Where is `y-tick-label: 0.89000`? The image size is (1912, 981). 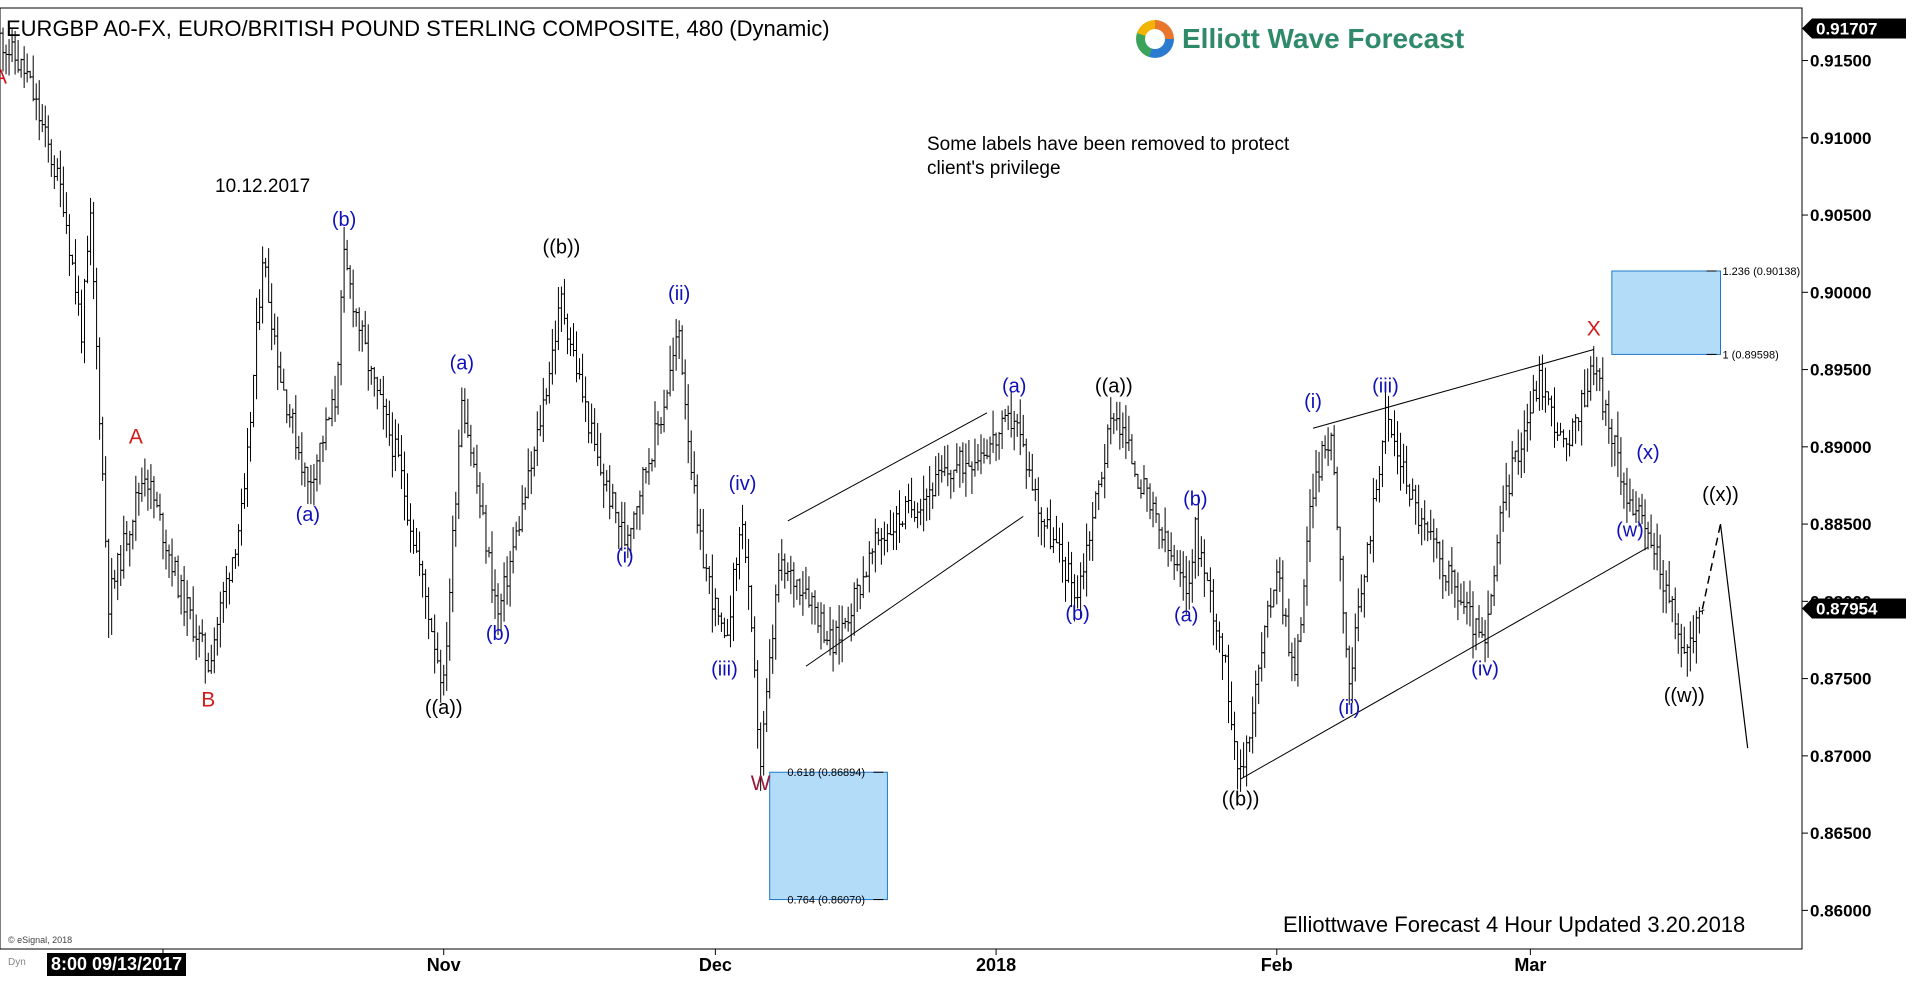
y-tick-label: 0.89000 is located at coordinates (1840, 447).